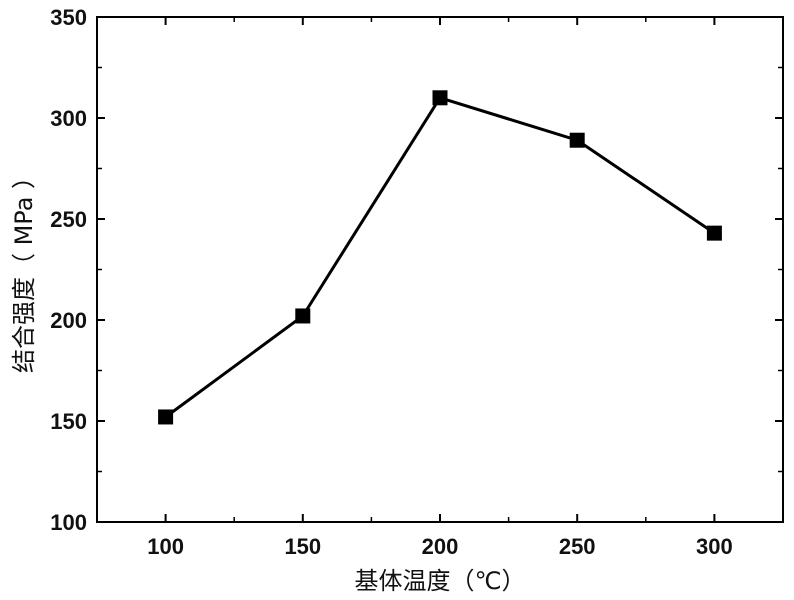 The image size is (794, 600). I want to click on x-tick-label: 150, so click(302, 546).